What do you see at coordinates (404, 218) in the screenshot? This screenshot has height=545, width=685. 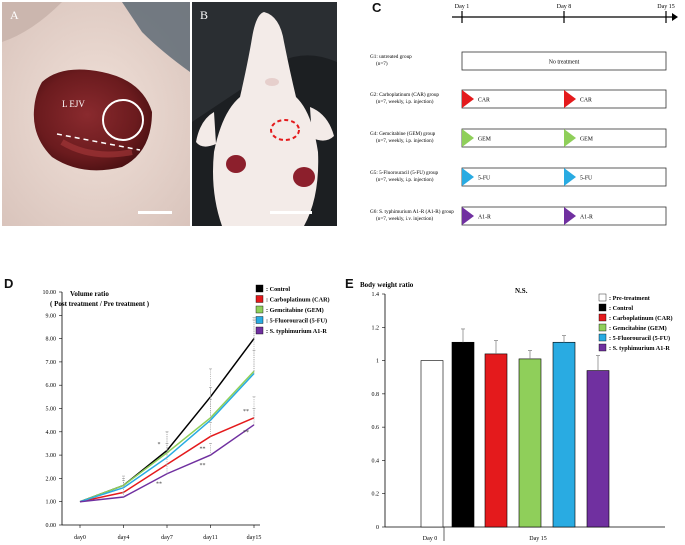 I see `group-detail: (n=7, weekly, i.v. injection)` at bounding box center [404, 218].